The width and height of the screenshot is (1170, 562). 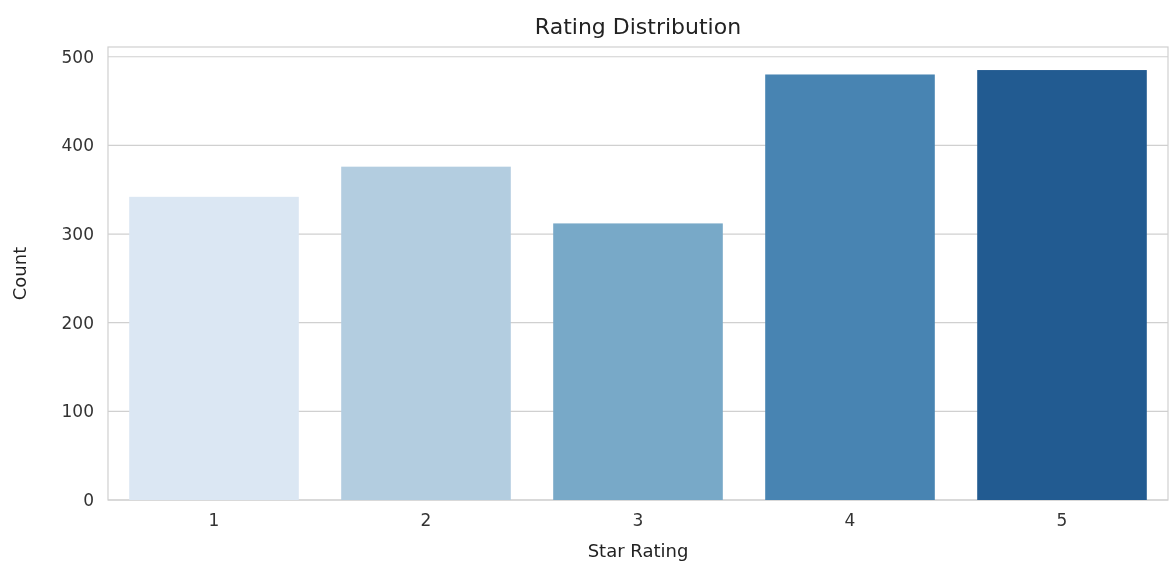 What do you see at coordinates (638, 26) in the screenshot?
I see `chart-title: Rating Distribution` at bounding box center [638, 26].